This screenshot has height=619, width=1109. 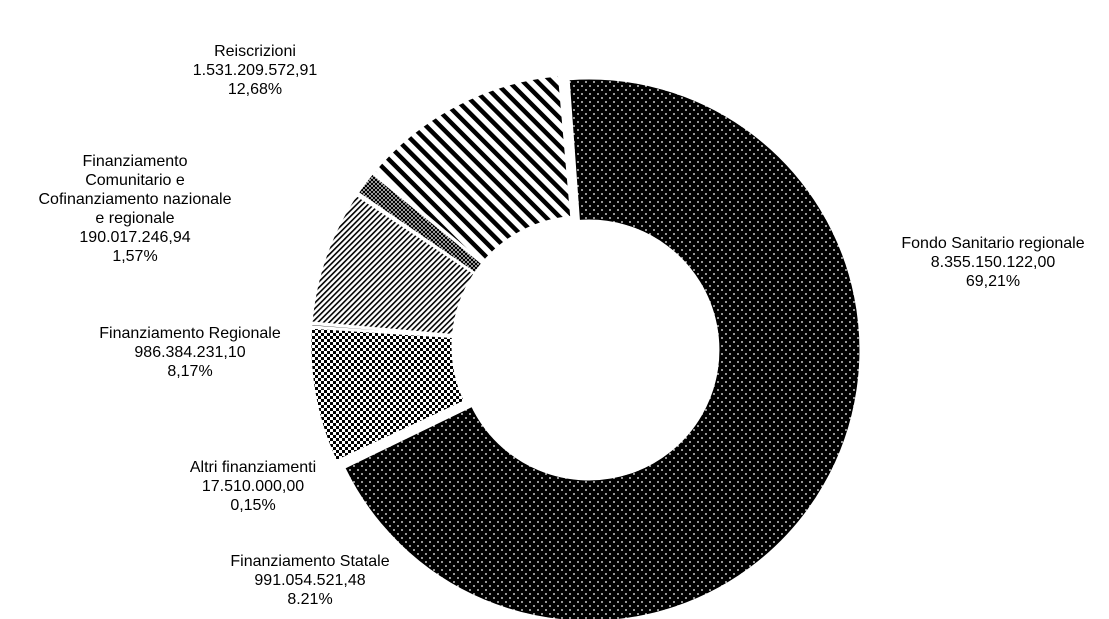 I want to click on slice-percent: 8,17%, so click(x=189, y=371).